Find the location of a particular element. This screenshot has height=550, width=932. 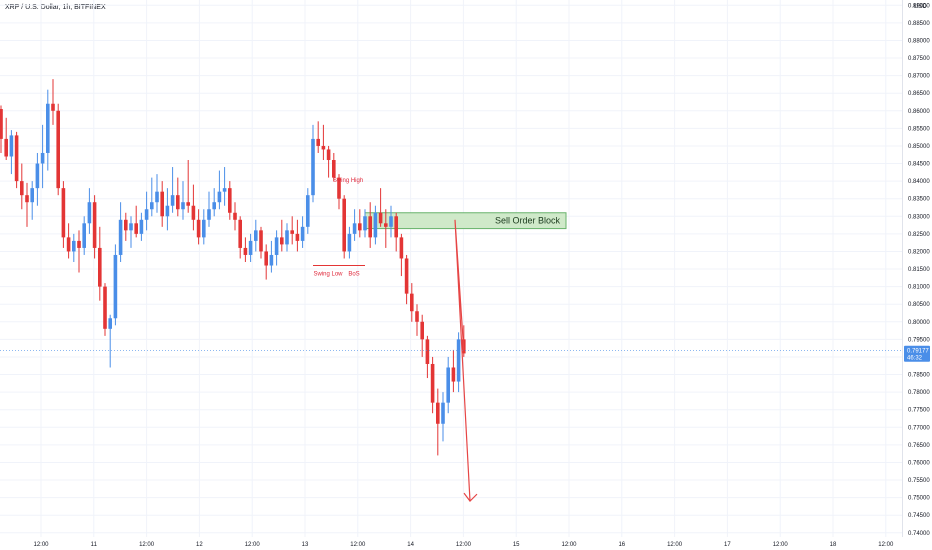

y-tick-label: 0.80000 is located at coordinates (919, 323).